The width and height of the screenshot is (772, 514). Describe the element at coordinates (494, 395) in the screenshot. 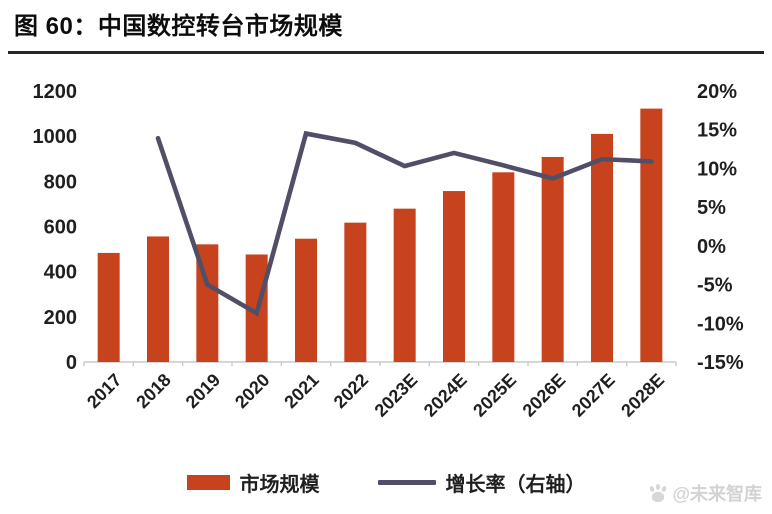

I see `x-axis-label-2025E: 2025E` at that location.